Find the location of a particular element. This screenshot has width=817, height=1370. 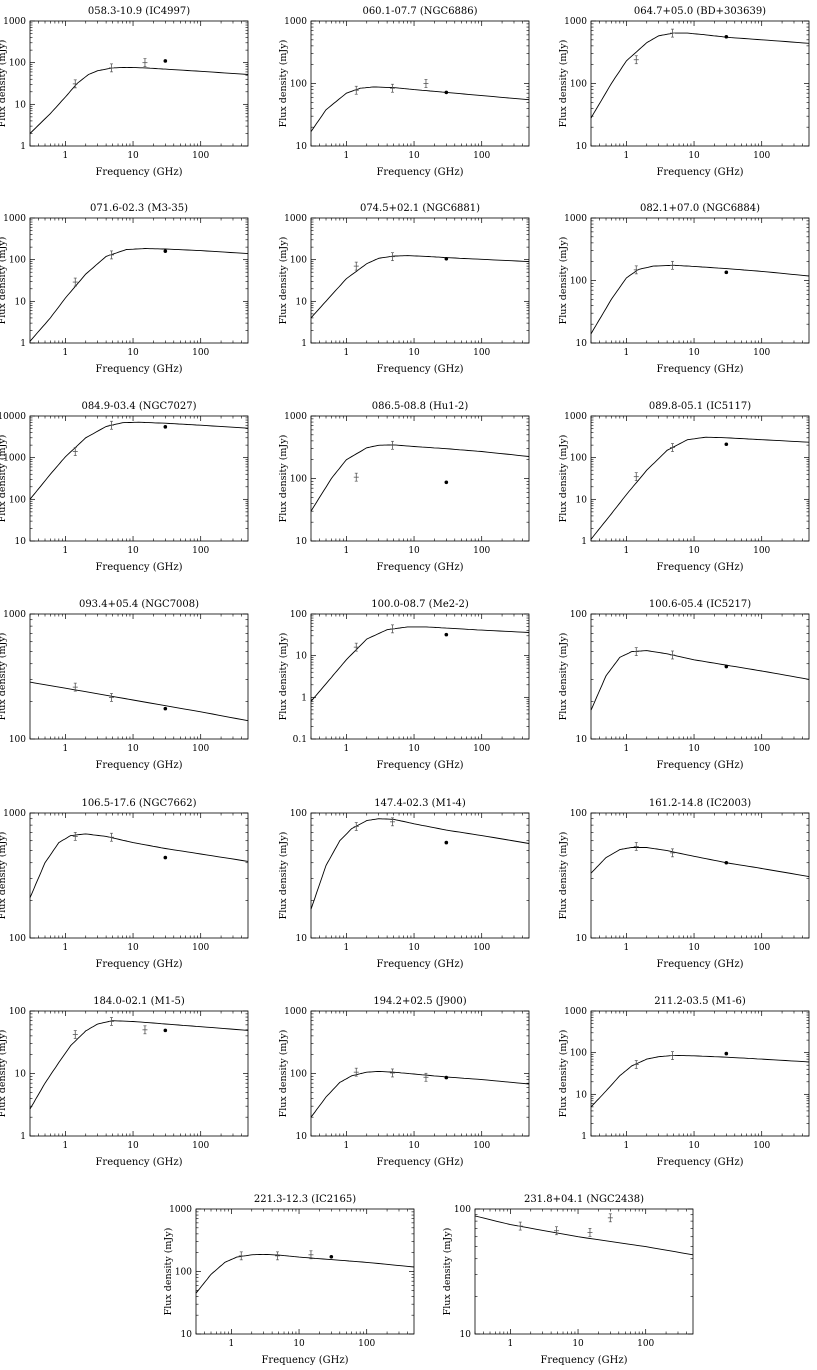

chart-title: 161.2-14.8 (IC2003) is located at coordinates (700, 803).